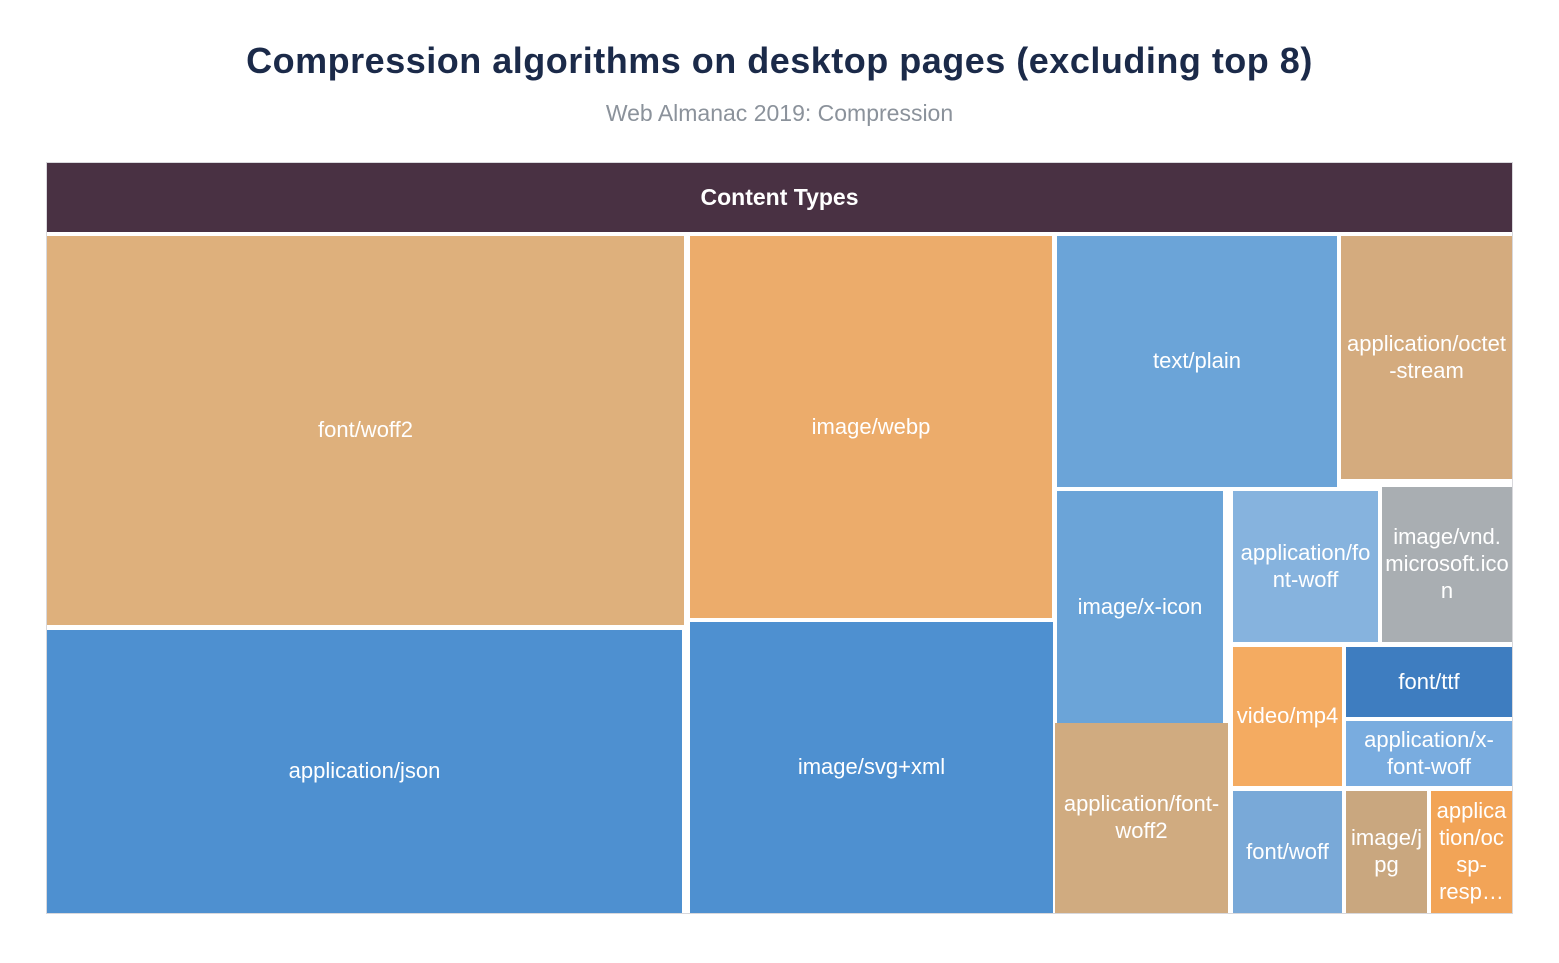 Image resolution: width=1559 pixels, height=963 pixels. I want to click on treemap-cell-label: application/json, so click(364, 771).